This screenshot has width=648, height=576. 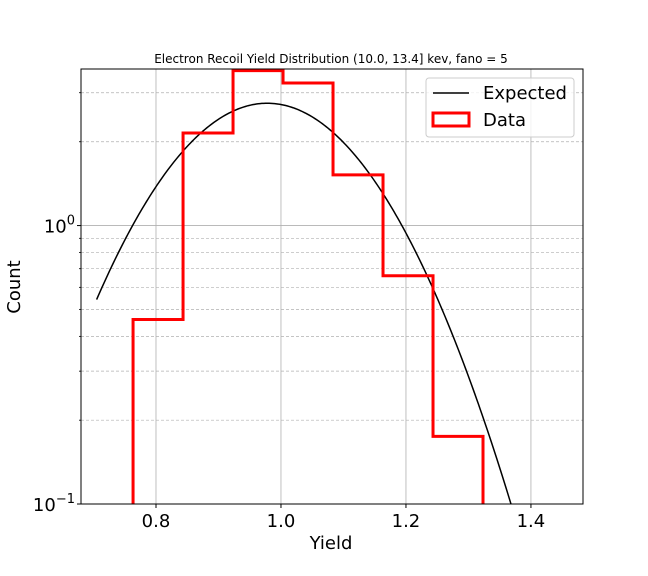 I want to click on x-tick-label: 1.0, so click(x=281, y=521).